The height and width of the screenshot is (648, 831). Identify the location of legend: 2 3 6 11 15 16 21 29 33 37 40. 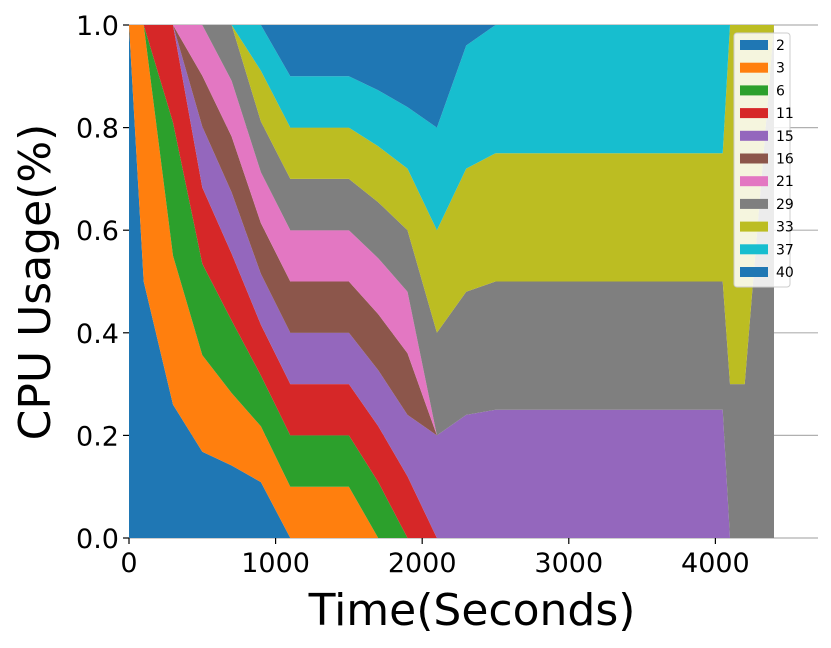
(763, 160).